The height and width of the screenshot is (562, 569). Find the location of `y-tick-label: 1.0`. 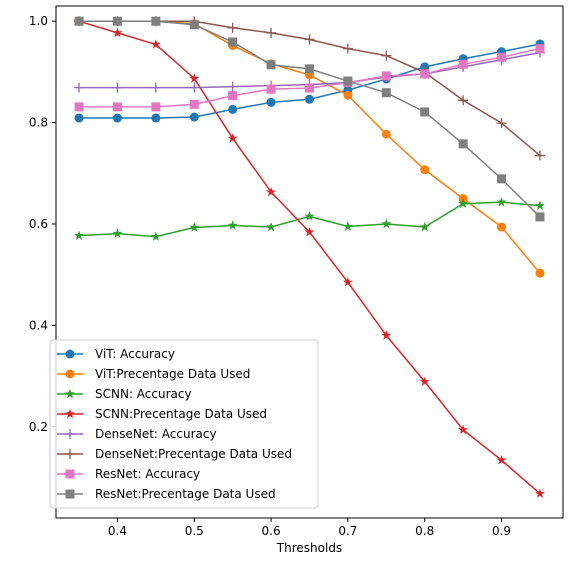

y-tick-label: 1.0 is located at coordinates (38, 21).